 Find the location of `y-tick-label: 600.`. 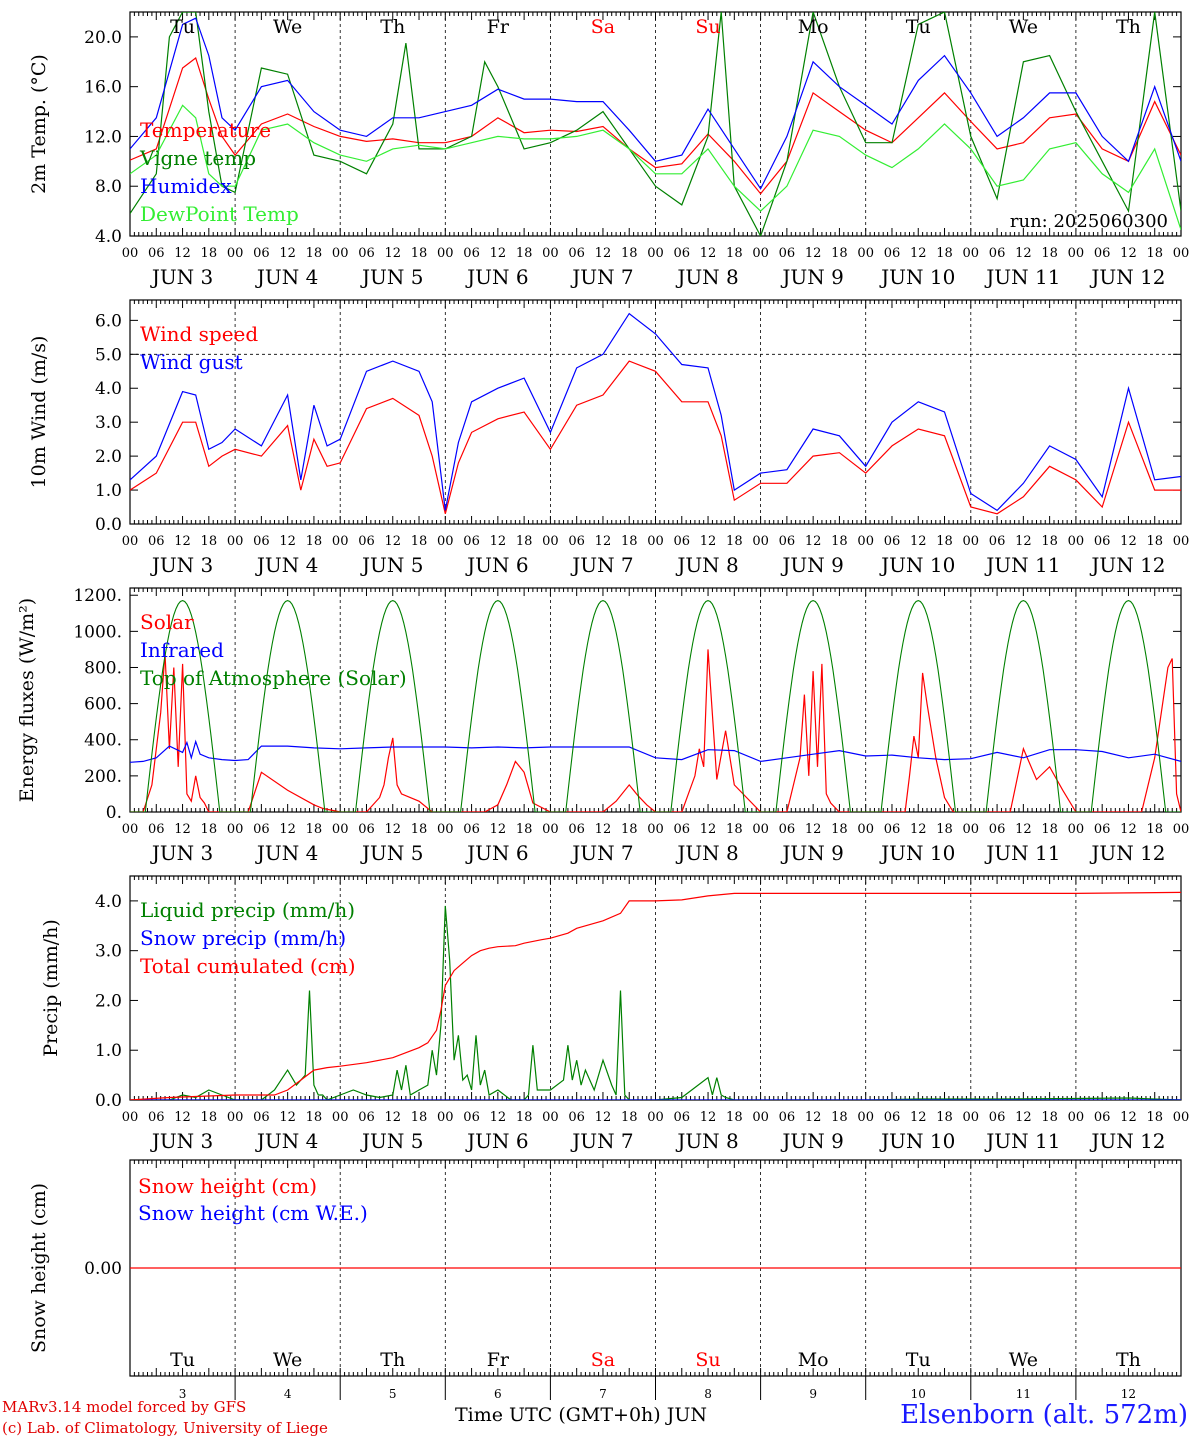

y-tick-label: 600. is located at coordinates (103, 705).